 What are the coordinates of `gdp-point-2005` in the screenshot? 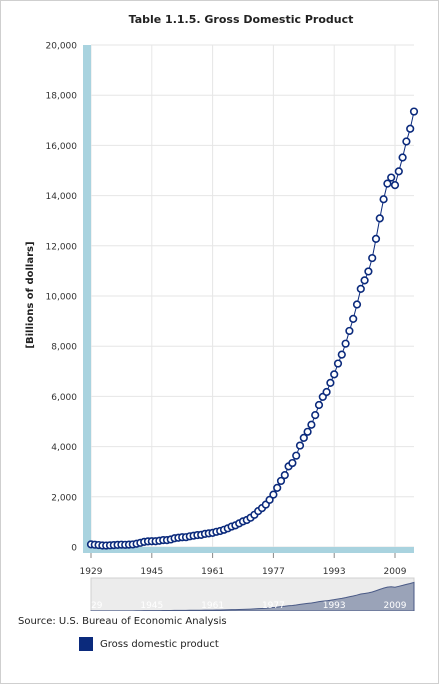 It's located at (379, 218).